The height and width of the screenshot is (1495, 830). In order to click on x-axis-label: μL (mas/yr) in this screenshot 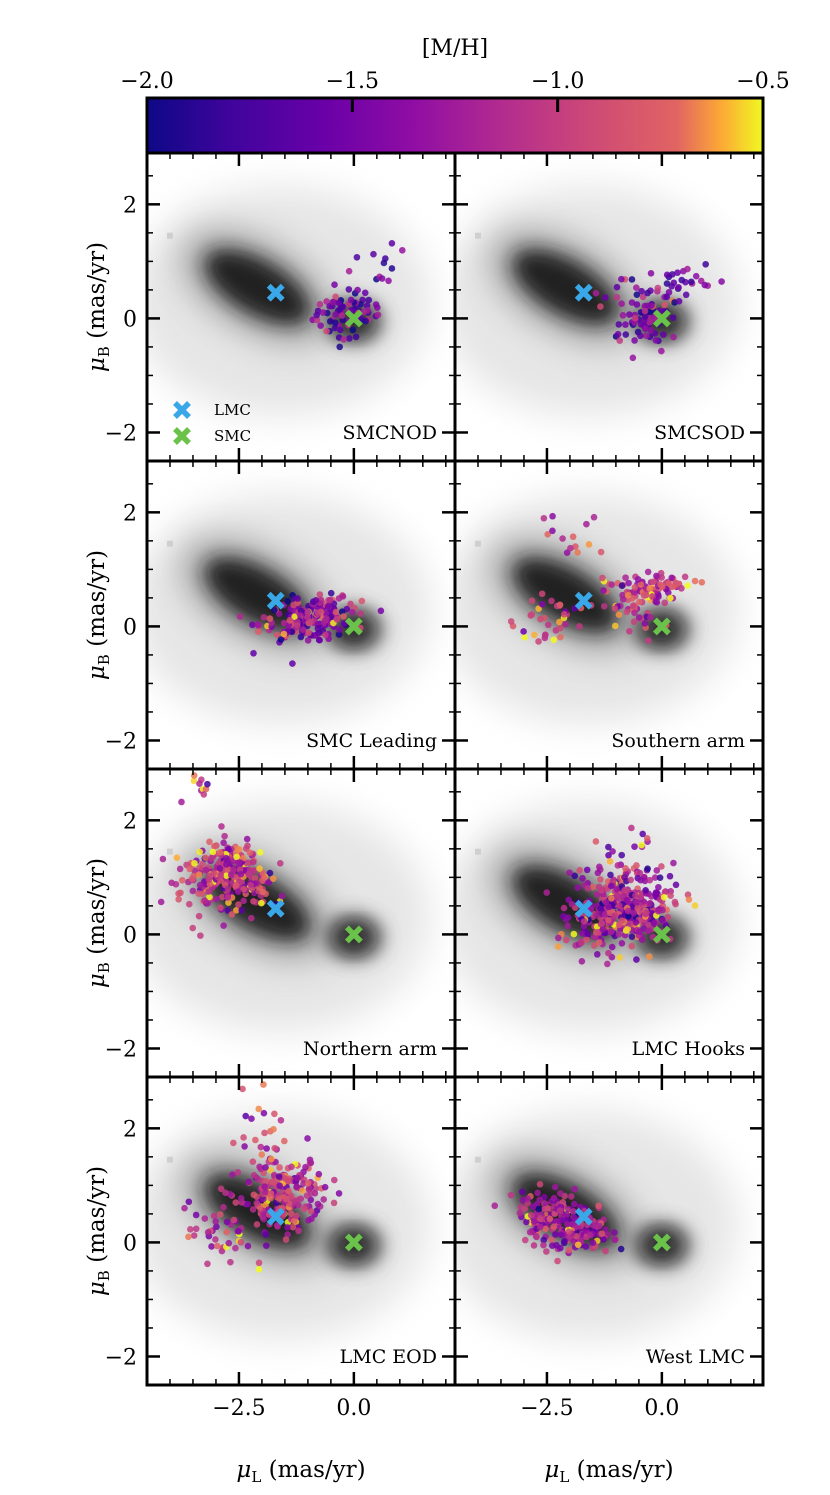, I will do `click(300, 1471)`.